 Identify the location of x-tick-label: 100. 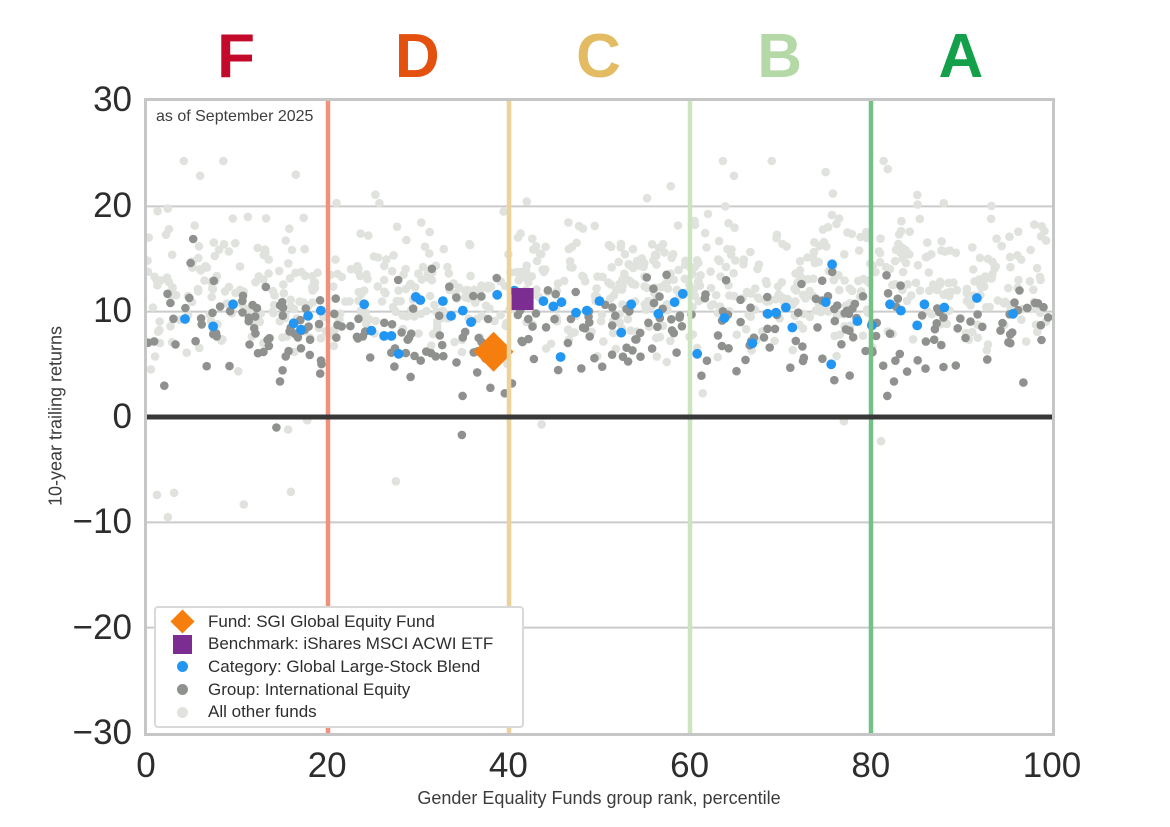
(1052, 765).